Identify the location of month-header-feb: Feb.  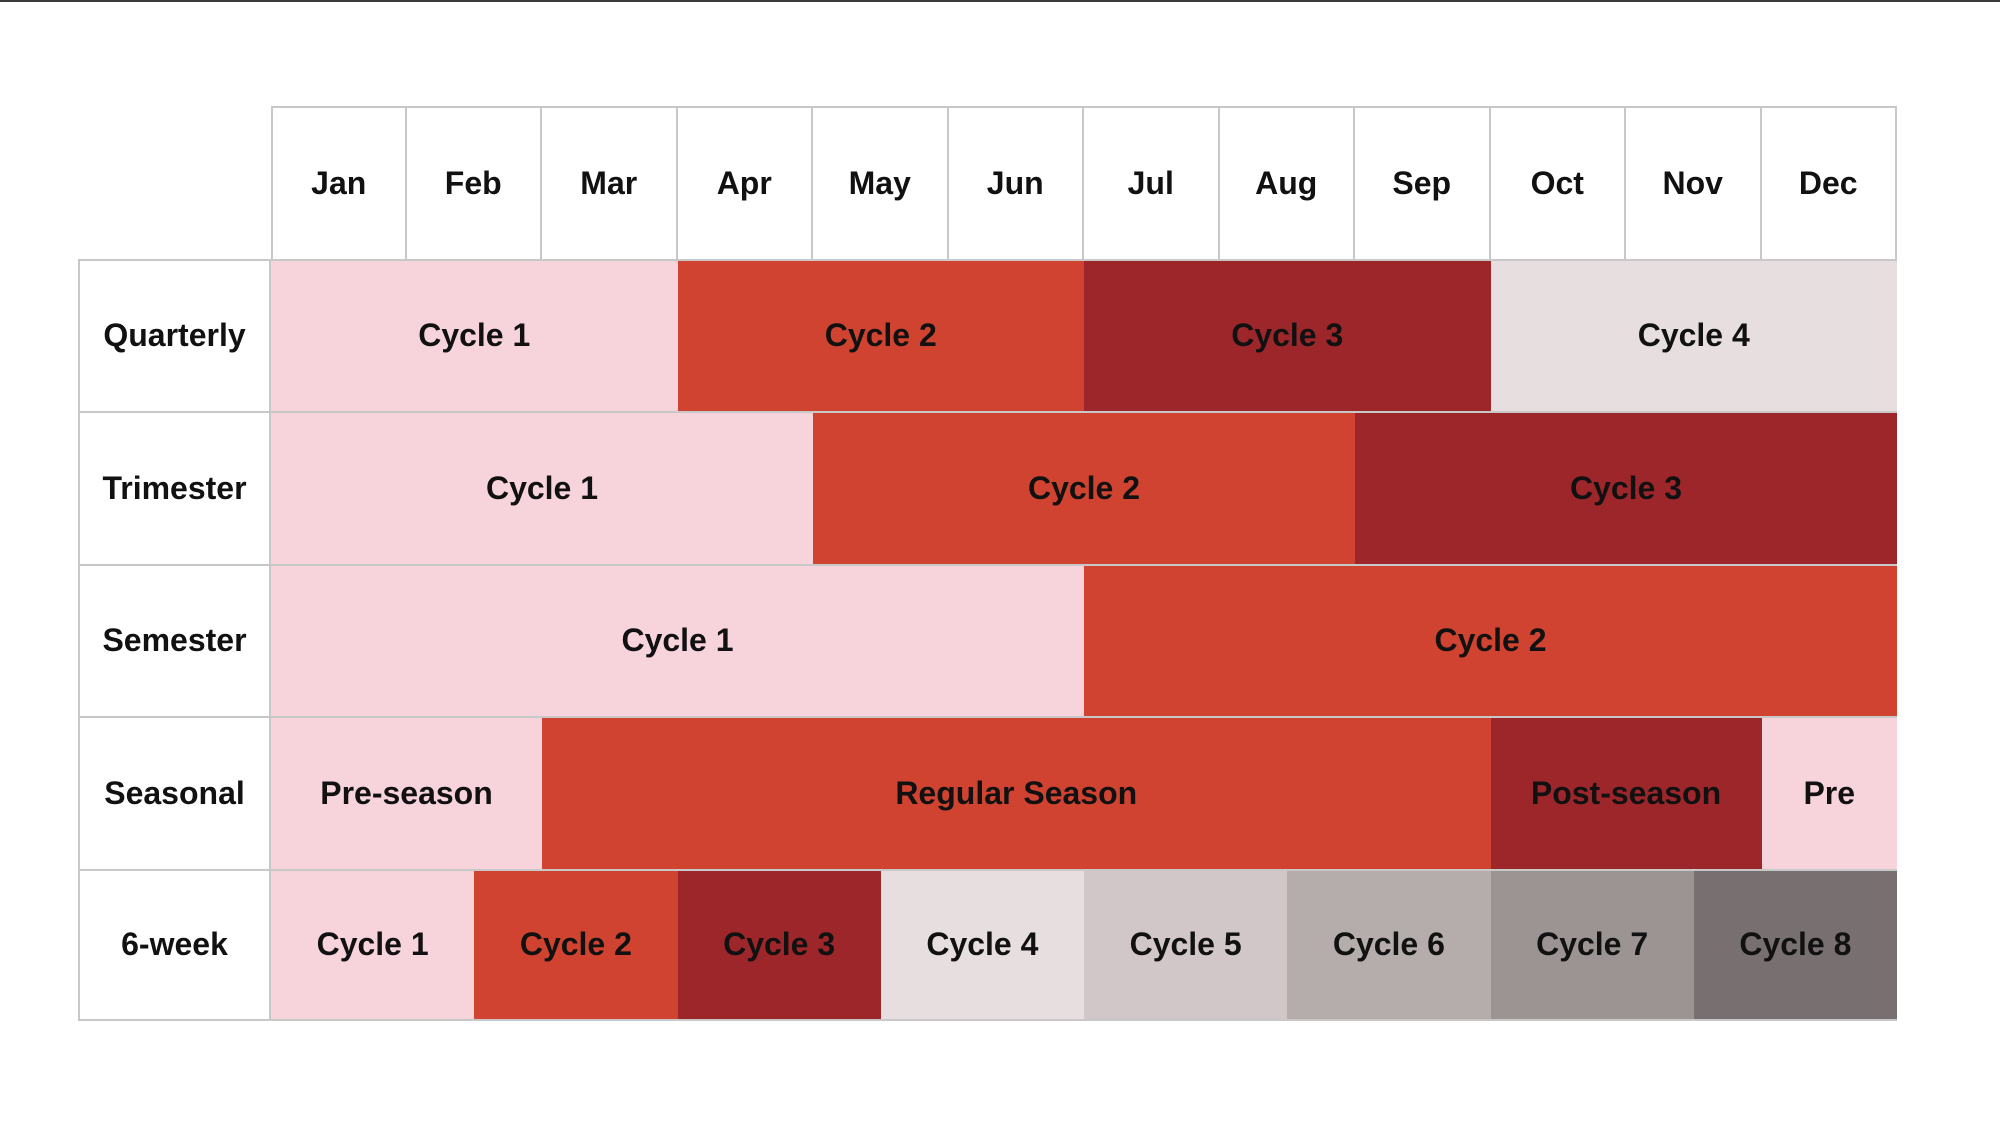
(474, 182).